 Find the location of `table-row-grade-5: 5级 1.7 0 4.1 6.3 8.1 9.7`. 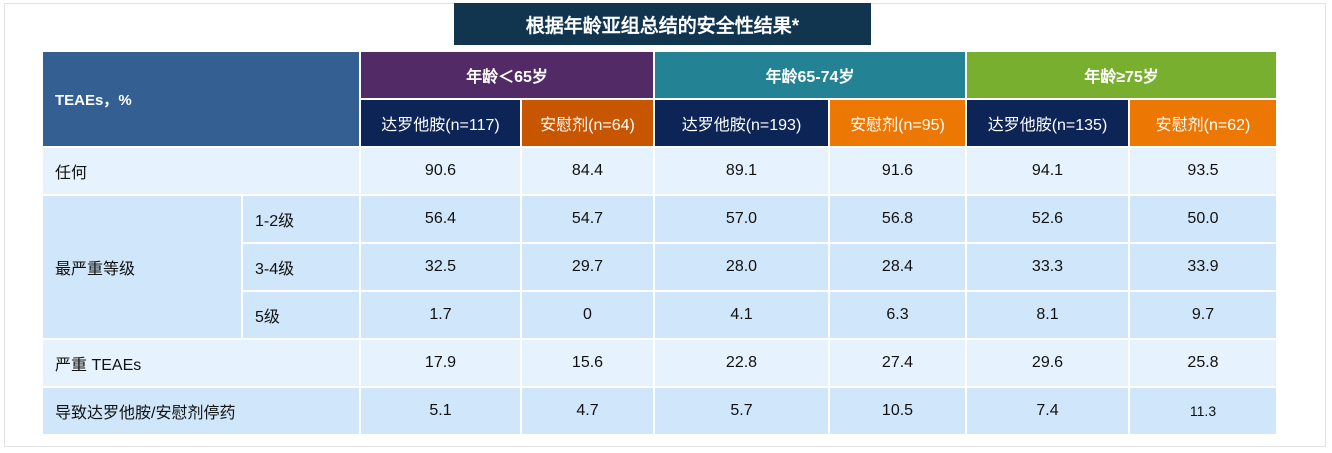

table-row-grade-5: 5级 1.7 0 4.1 6.3 8.1 9.7 is located at coordinates (660, 315).